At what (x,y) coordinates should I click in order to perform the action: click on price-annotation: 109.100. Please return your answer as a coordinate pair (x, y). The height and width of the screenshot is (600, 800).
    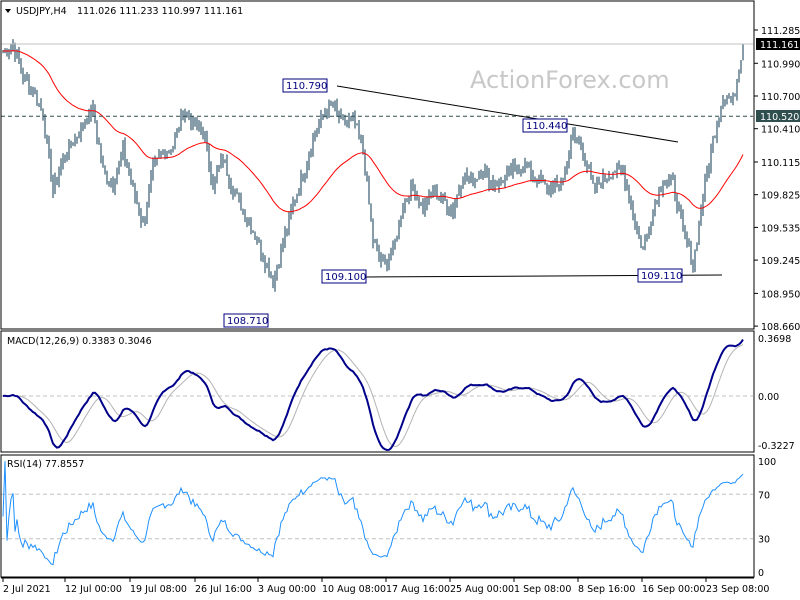
    Looking at the image, I should click on (345, 277).